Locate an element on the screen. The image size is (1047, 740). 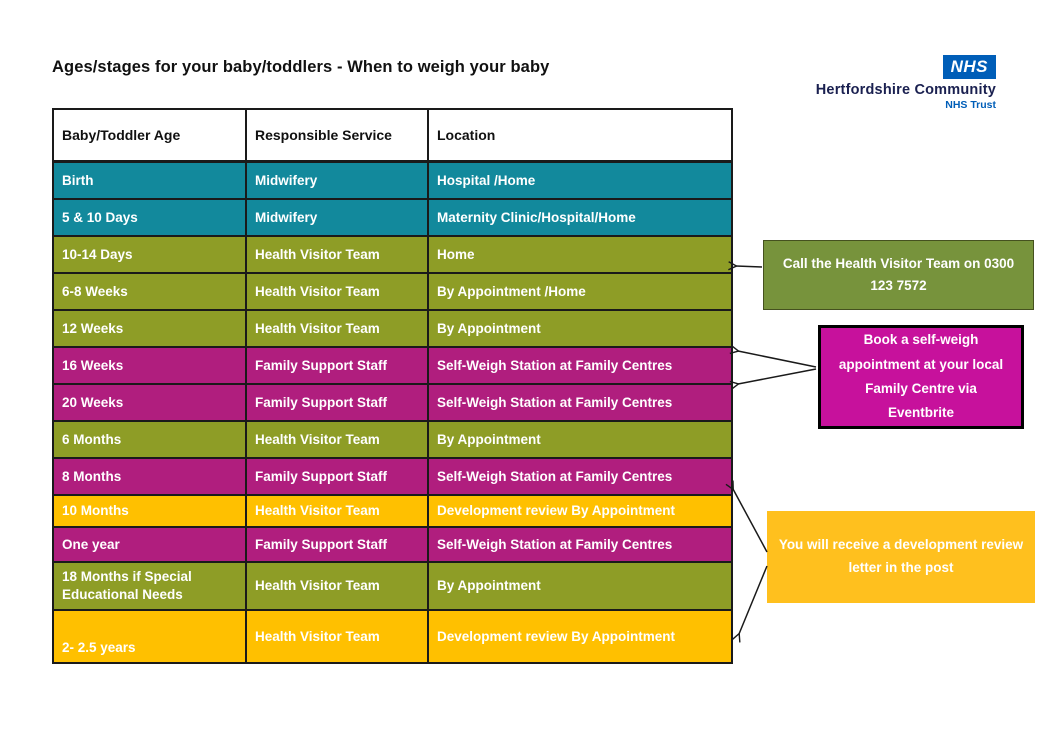
logo-trust-name: NHS Trust is located at coordinates (970, 105).